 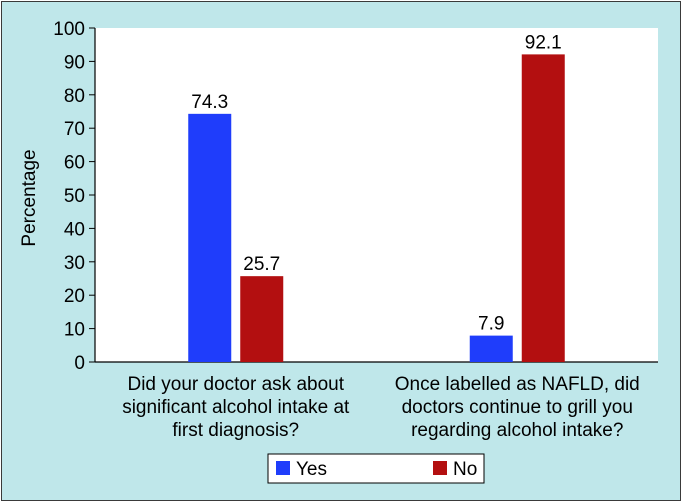 I want to click on y-tick-label: 70, so click(x=74, y=129).